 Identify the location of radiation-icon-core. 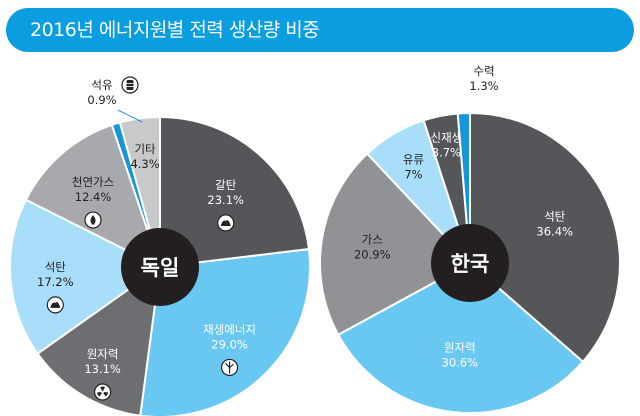
(102, 392).